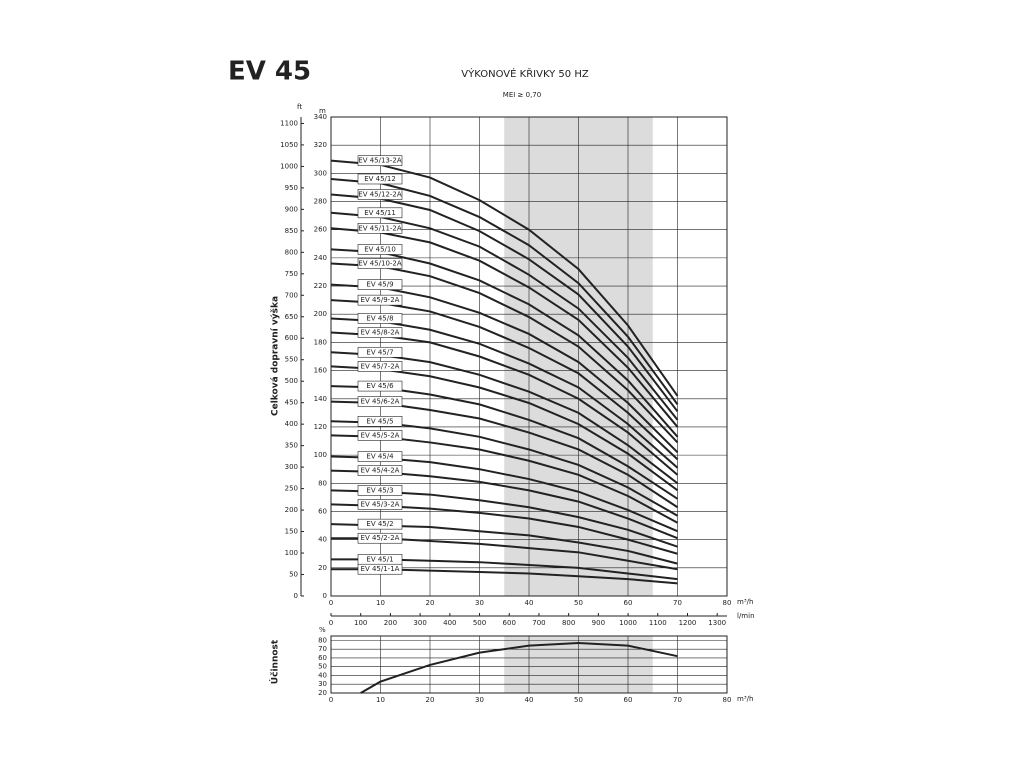 The height and width of the screenshot is (768, 1024). I want to click on curve-label: EV 45/13-2A, so click(380, 161).